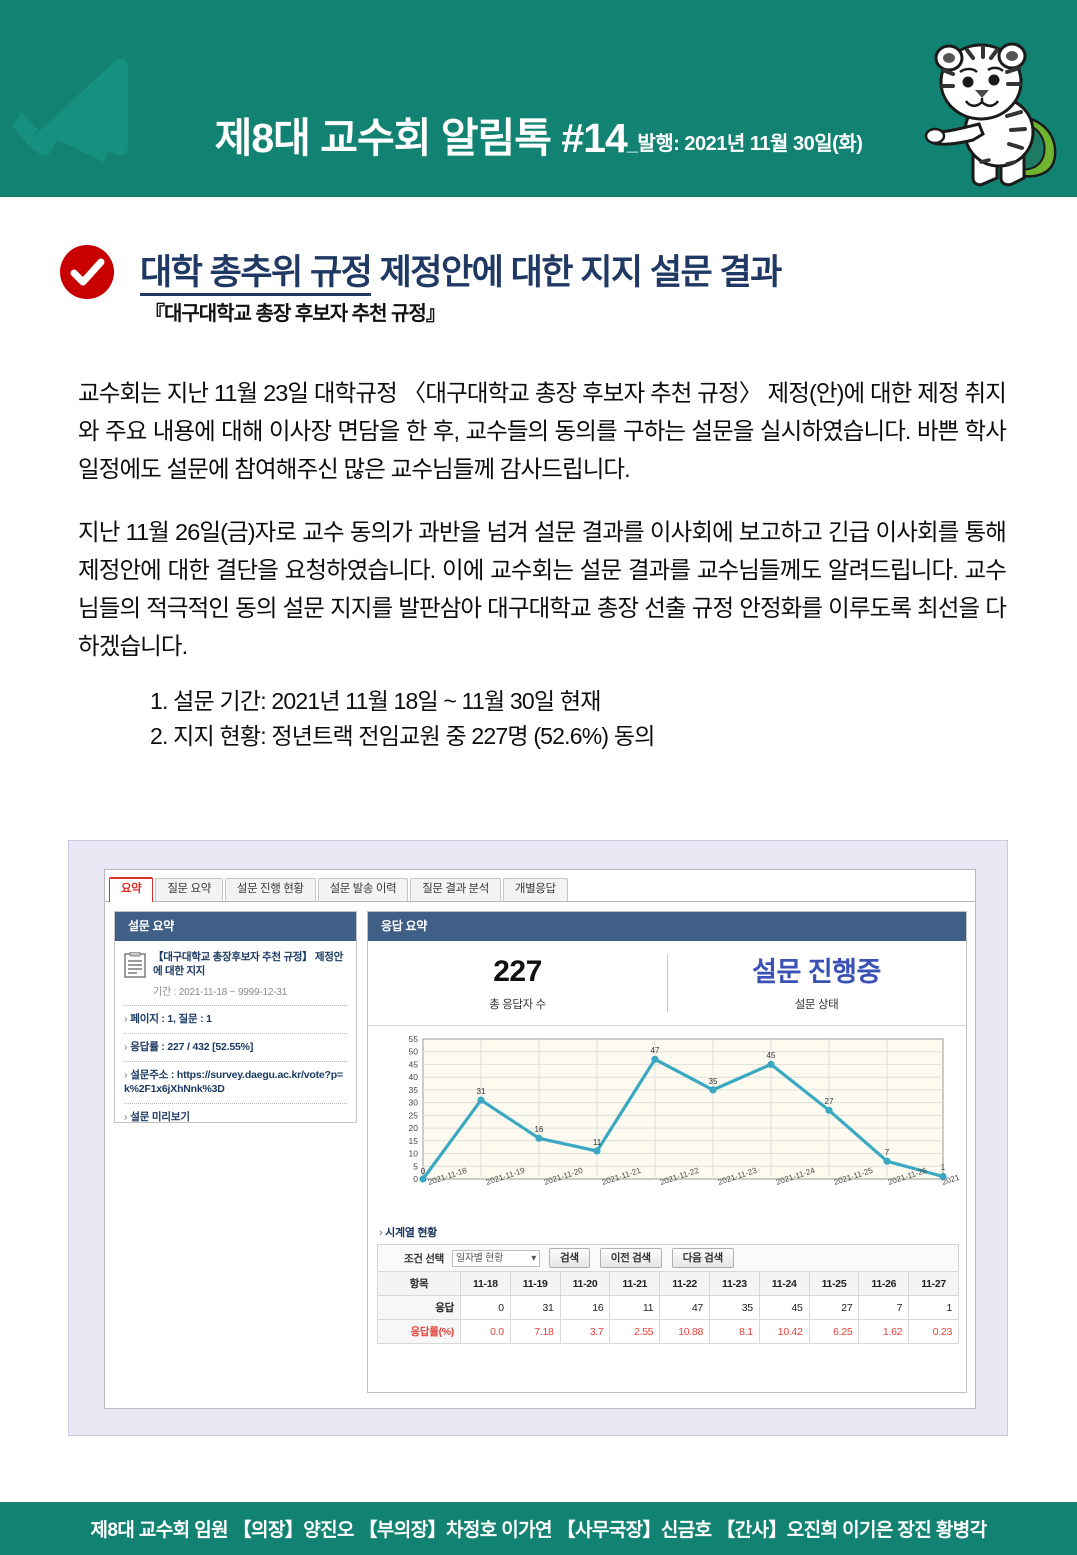  Describe the element at coordinates (829, 1101) in the screenshot. I see `svg-text: 27` at that location.